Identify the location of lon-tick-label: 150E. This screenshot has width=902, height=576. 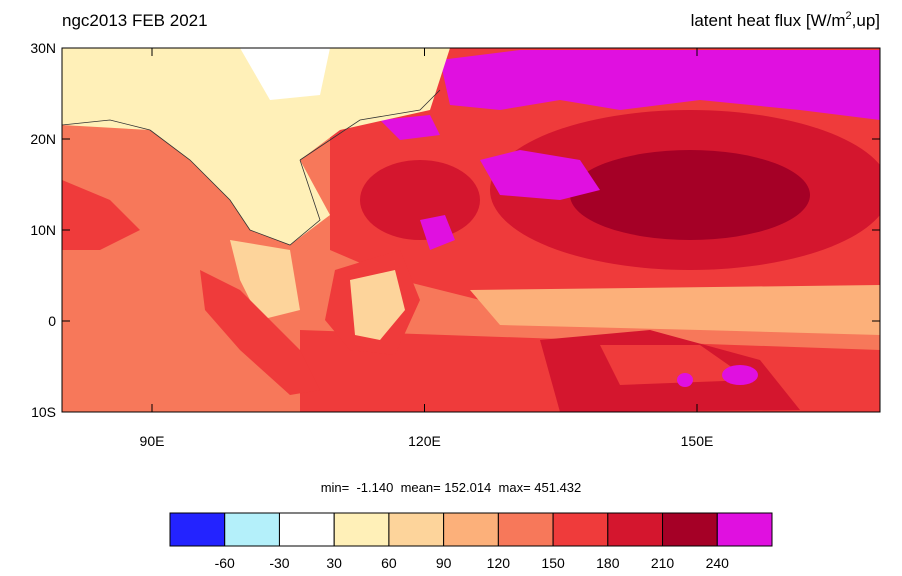
(697, 441).